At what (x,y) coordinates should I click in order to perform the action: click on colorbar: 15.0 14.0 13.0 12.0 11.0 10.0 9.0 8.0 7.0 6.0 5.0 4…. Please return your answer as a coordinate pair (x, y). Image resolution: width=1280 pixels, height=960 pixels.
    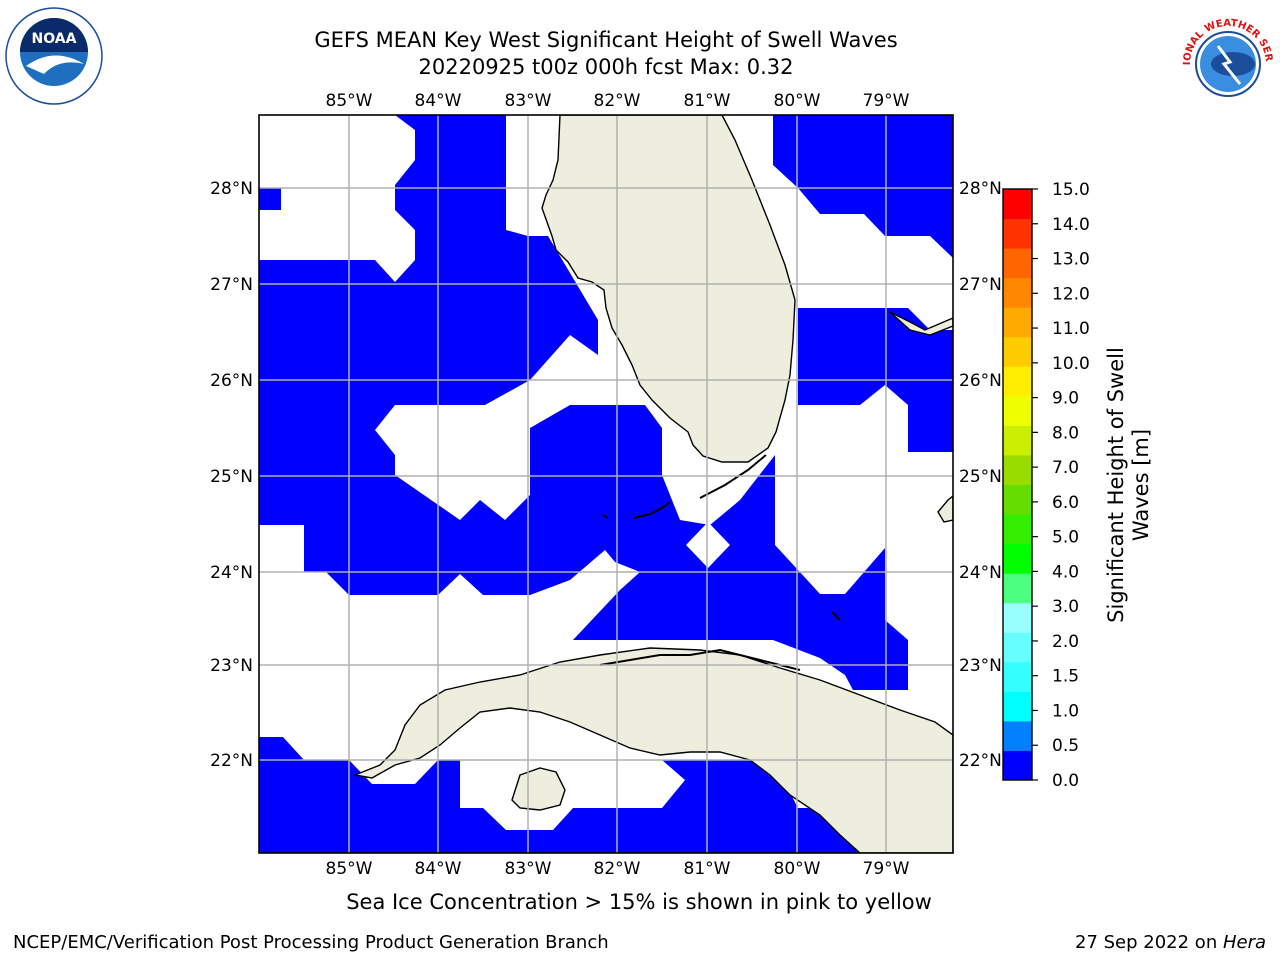
    Looking at the image, I should click on (1046, 485).